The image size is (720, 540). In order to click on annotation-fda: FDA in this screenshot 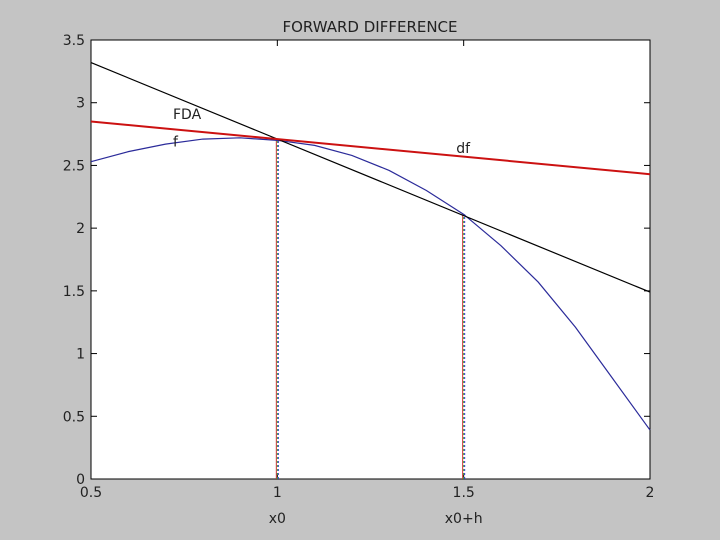, I will do `click(187, 115)`.